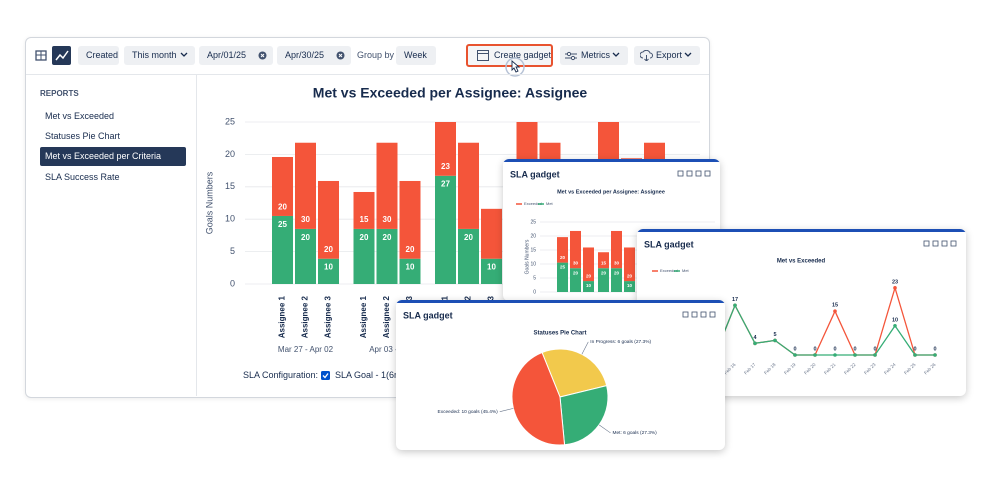 This screenshot has width=998, height=484. Describe the element at coordinates (325, 375) in the screenshot. I see `sla-checkbox` at that location.